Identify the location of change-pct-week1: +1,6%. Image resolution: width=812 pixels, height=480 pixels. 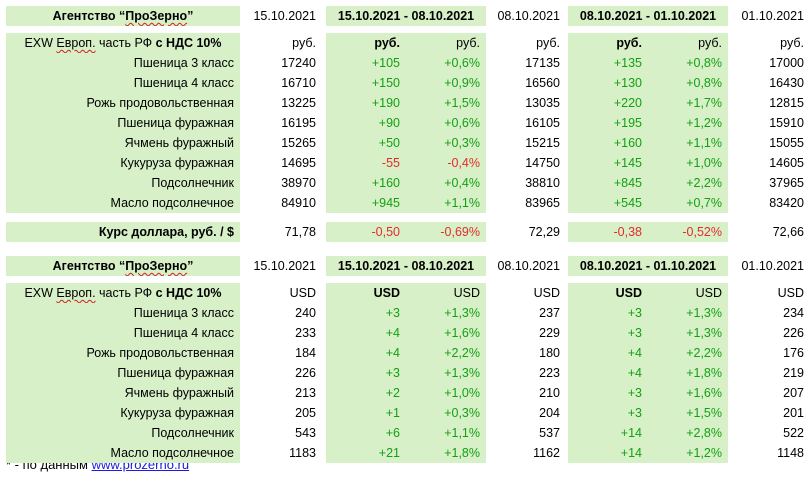
(446, 333).